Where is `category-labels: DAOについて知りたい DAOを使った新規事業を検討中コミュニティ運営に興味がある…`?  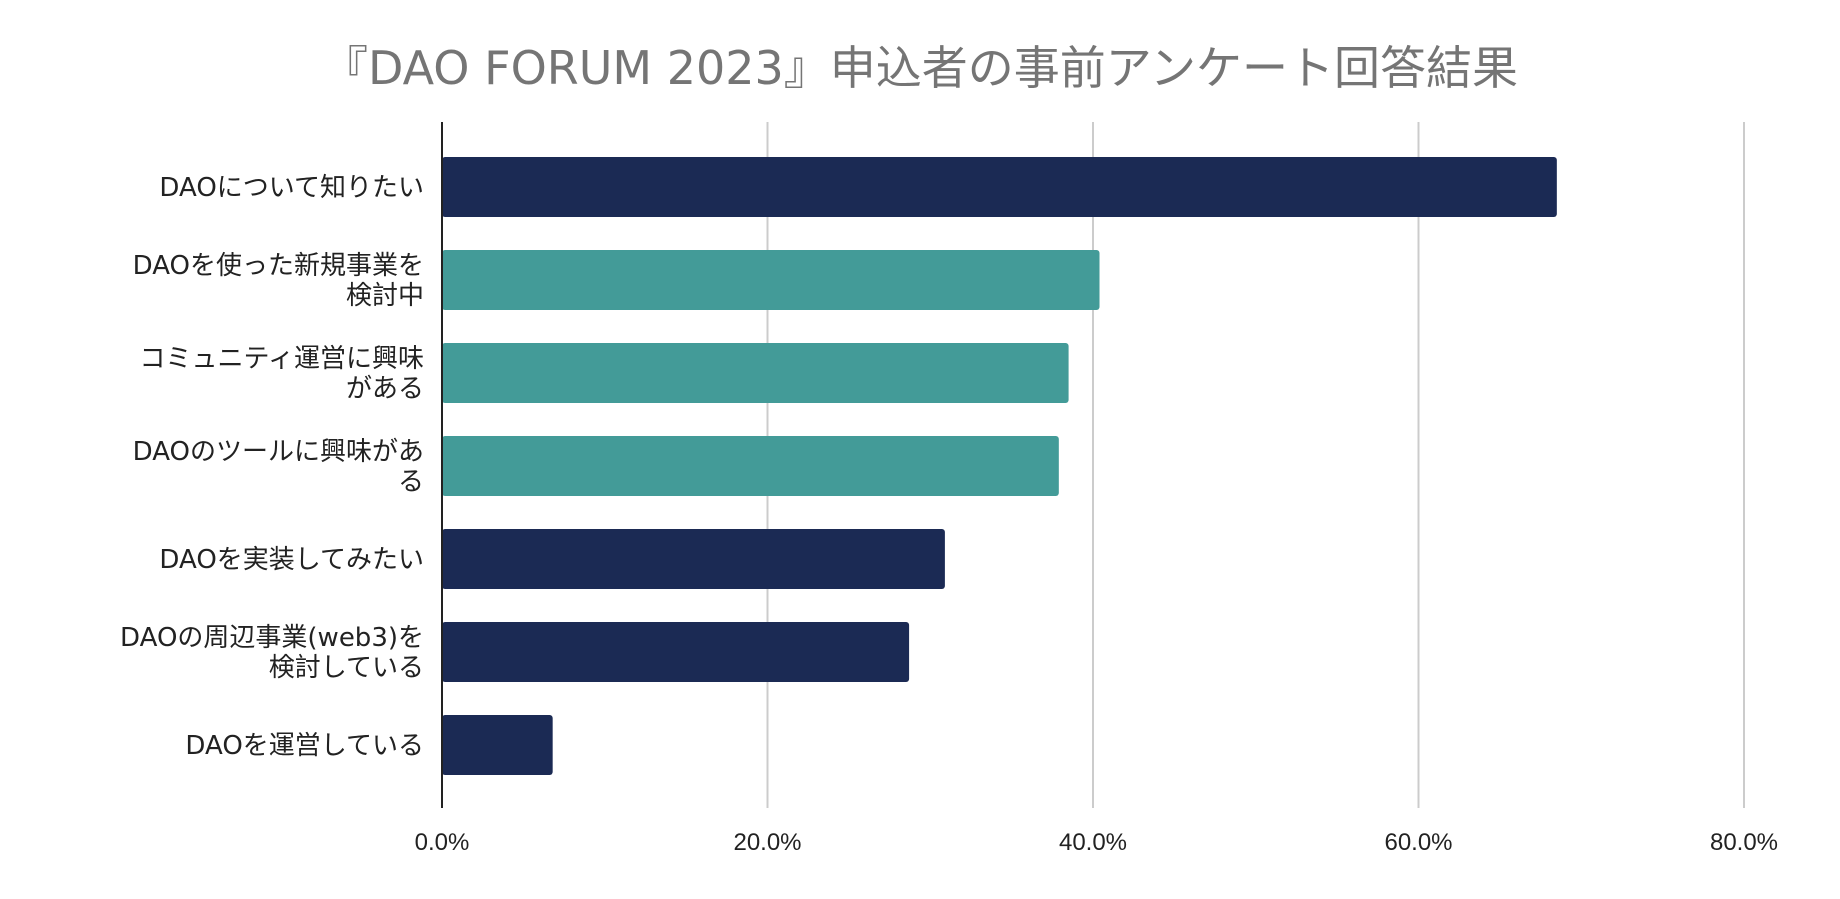 category-labels: DAOについて知りたい DAOを使った新規事業を検討中コミュニティ運営に興味がある… is located at coordinates (272, 467).